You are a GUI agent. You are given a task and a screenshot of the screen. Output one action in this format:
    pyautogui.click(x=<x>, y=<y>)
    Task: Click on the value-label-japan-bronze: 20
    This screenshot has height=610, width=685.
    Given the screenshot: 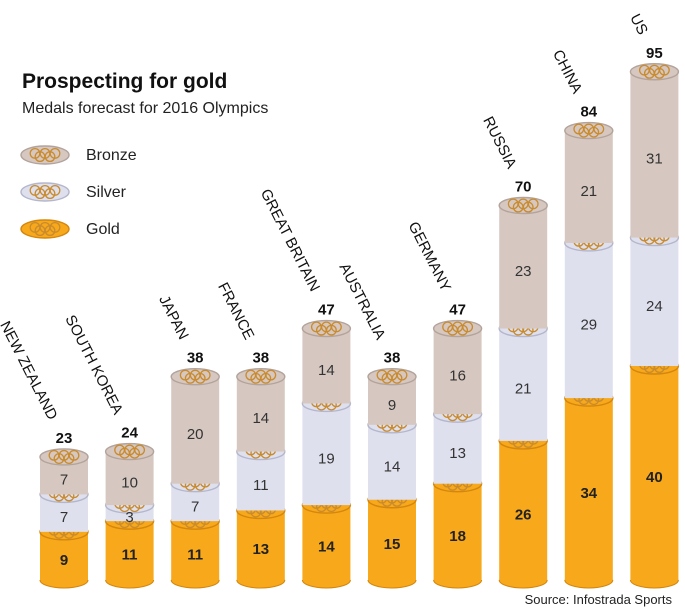 What is the action you would take?
    pyautogui.click(x=195, y=434)
    